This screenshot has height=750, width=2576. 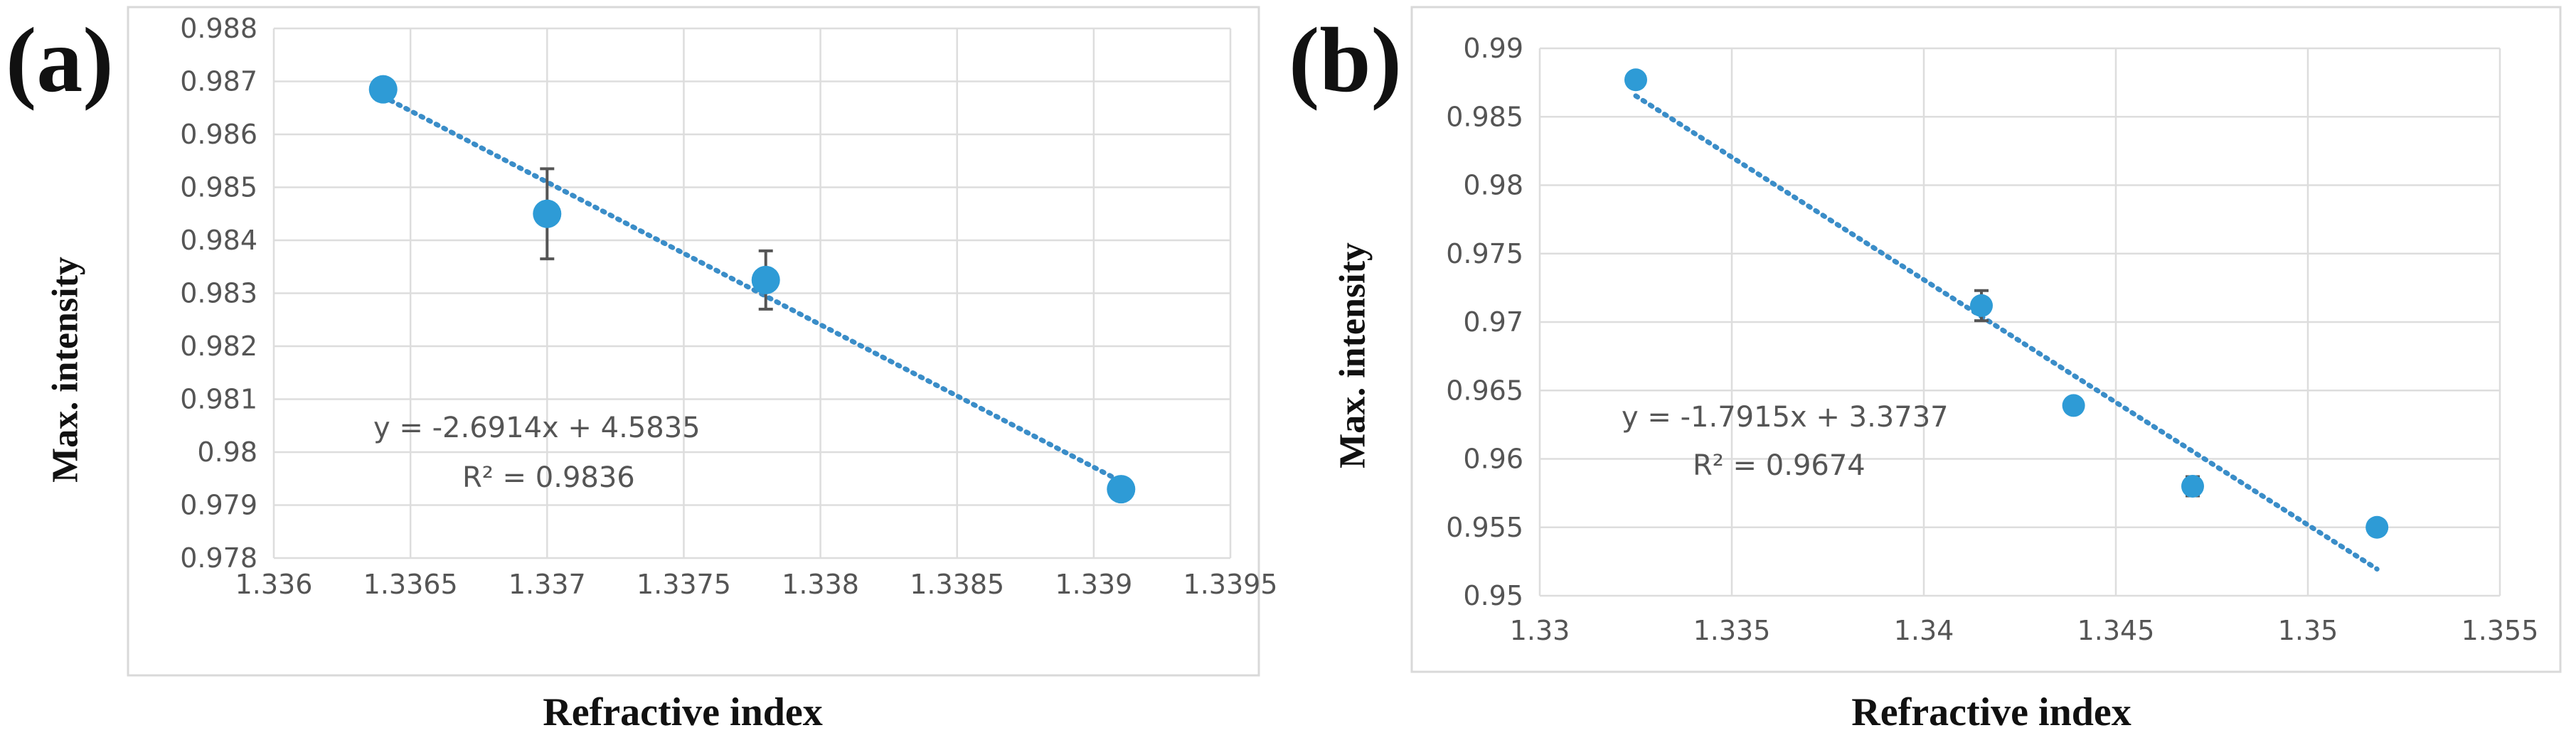 What do you see at coordinates (218, 82) in the screenshot?
I see `y-tick-label: 0.987` at bounding box center [218, 82].